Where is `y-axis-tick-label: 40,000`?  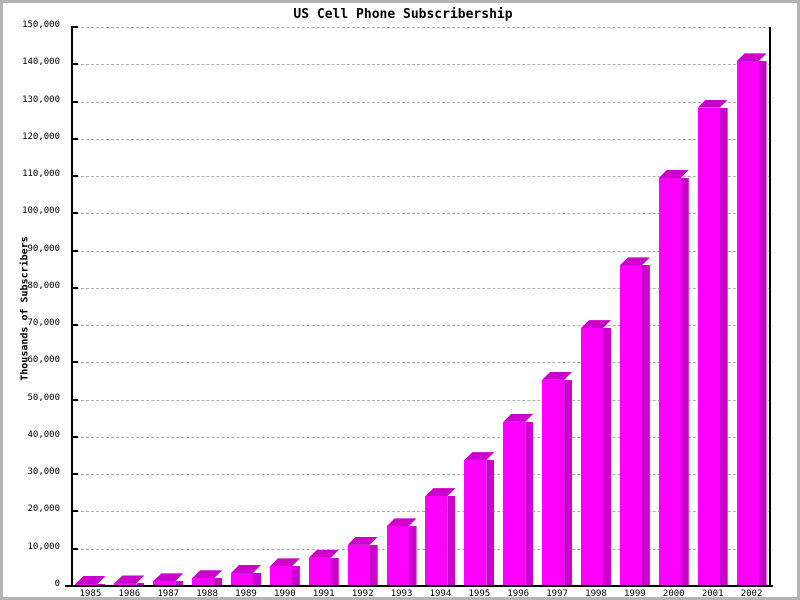
y-axis-tick-label: 40,000 is located at coordinates (43, 434).